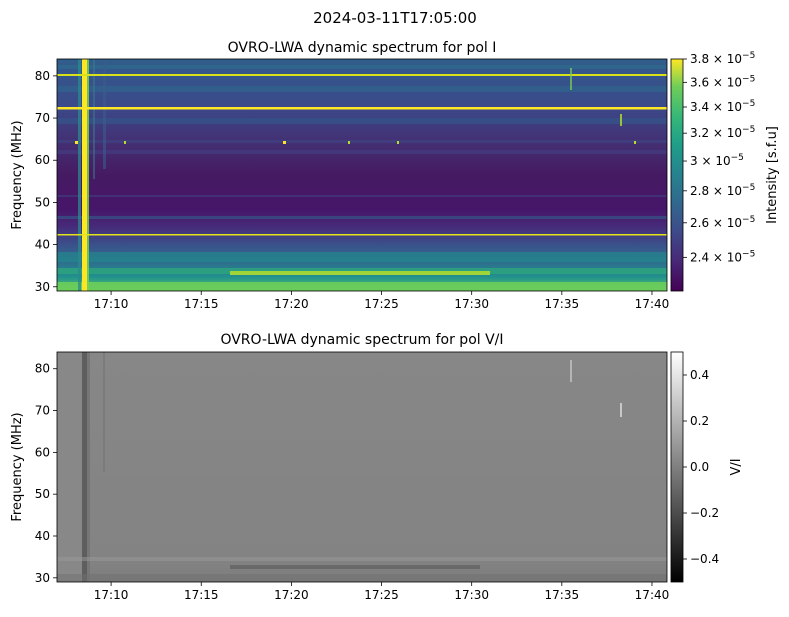 The image size is (789, 617). What do you see at coordinates (381, 595) in the screenshot?
I see `bottom-x-tick-label: 17:25` at bounding box center [381, 595].